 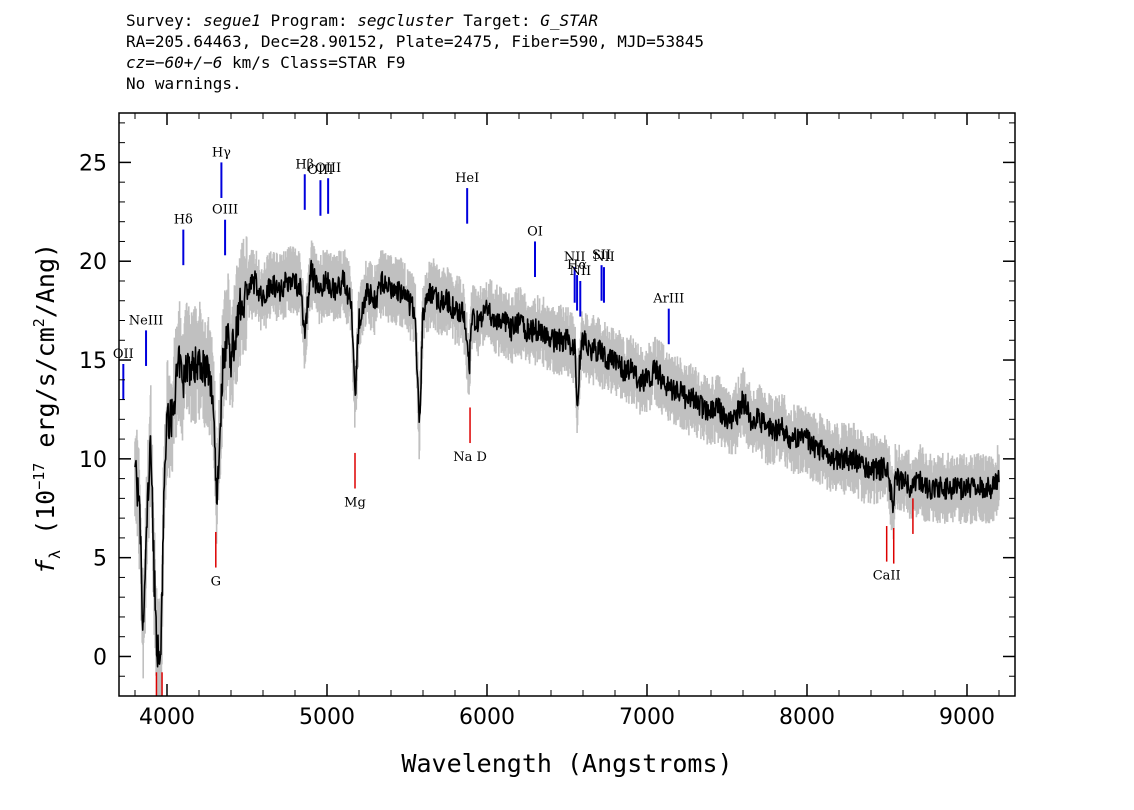 I want to click on absorption-line-label: CaII, so click(x=887, y=576).